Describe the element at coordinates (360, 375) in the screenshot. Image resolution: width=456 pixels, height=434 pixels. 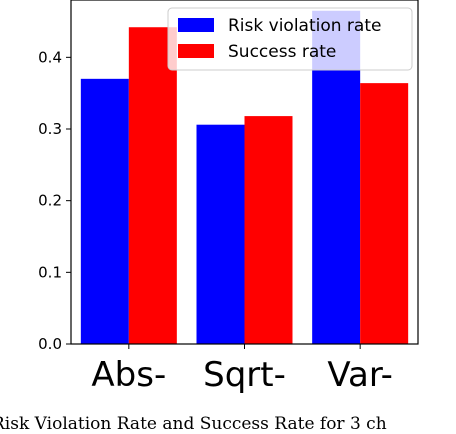
I see `x-tick-label: Var-` at that location.